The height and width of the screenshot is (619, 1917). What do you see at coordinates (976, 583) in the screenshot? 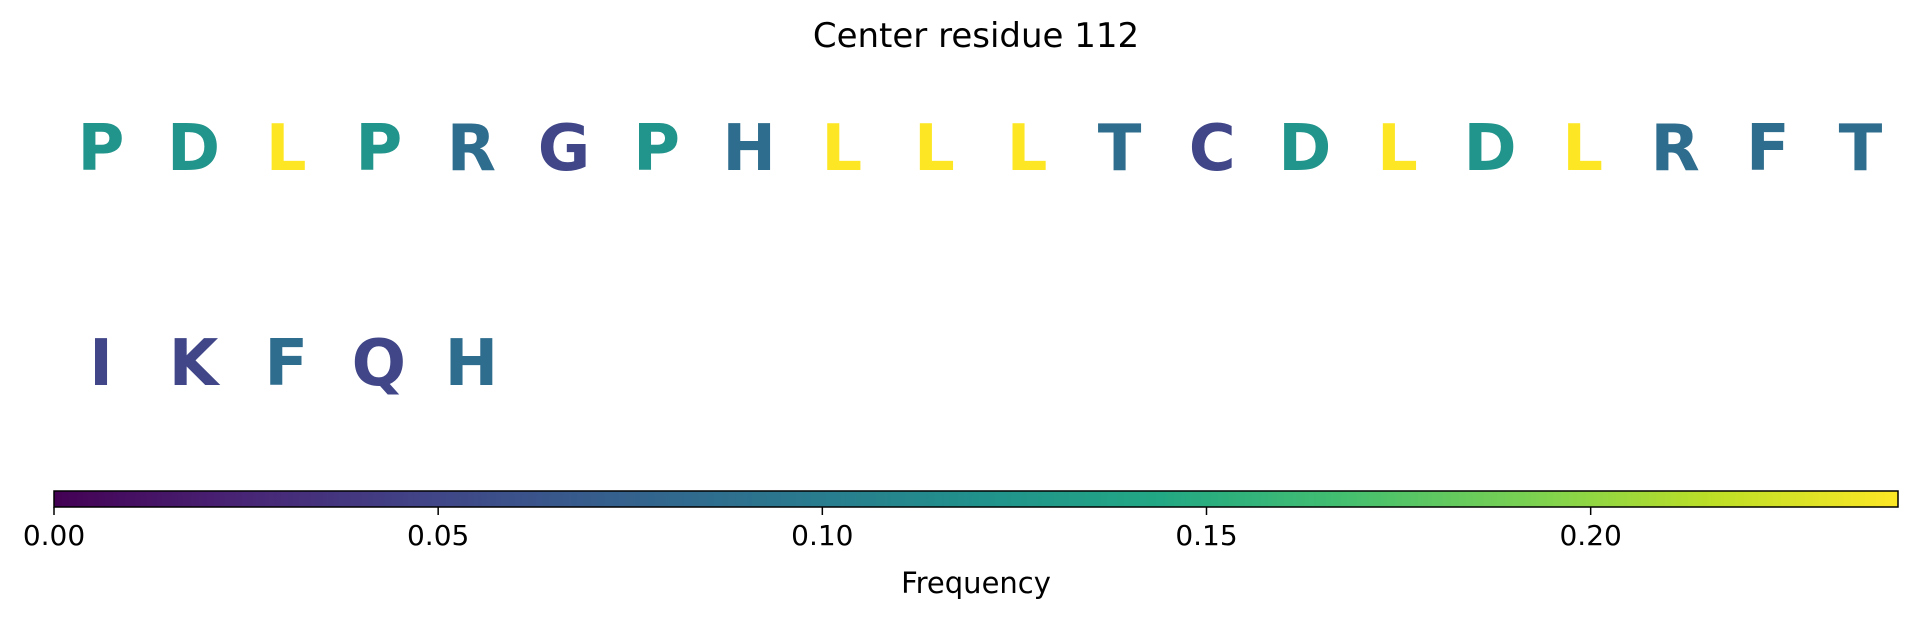
I see `colorbar-label: Frequency` at bounding box center [976, 583].